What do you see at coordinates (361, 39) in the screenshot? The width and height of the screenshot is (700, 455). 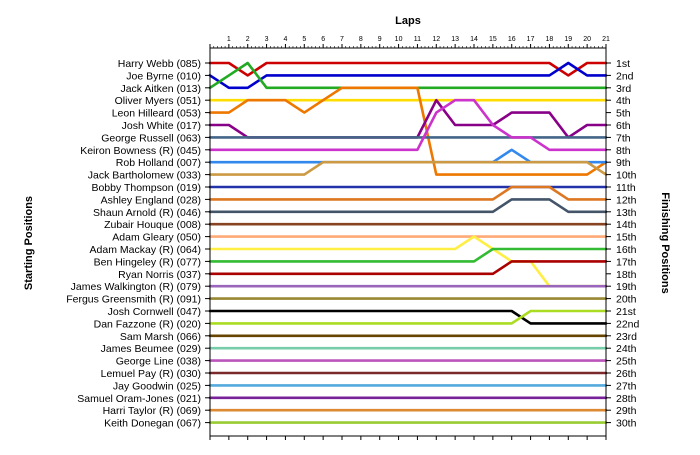 I see `lap-tick-label: 8` at bounding box center [361, 39].